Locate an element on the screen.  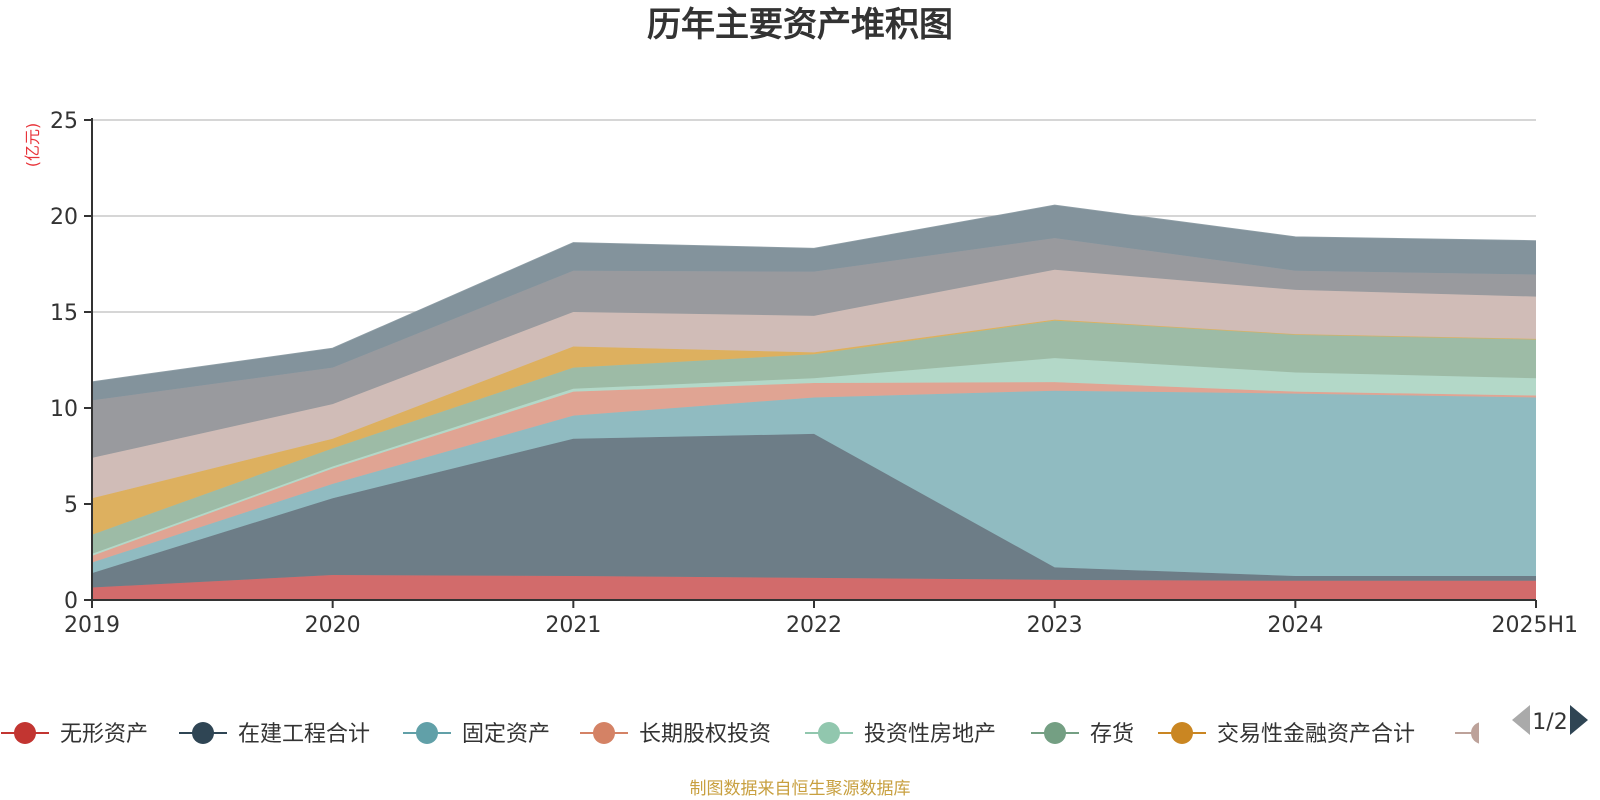
x-tick-label: 2023 is located at coordinates (1055, 625).